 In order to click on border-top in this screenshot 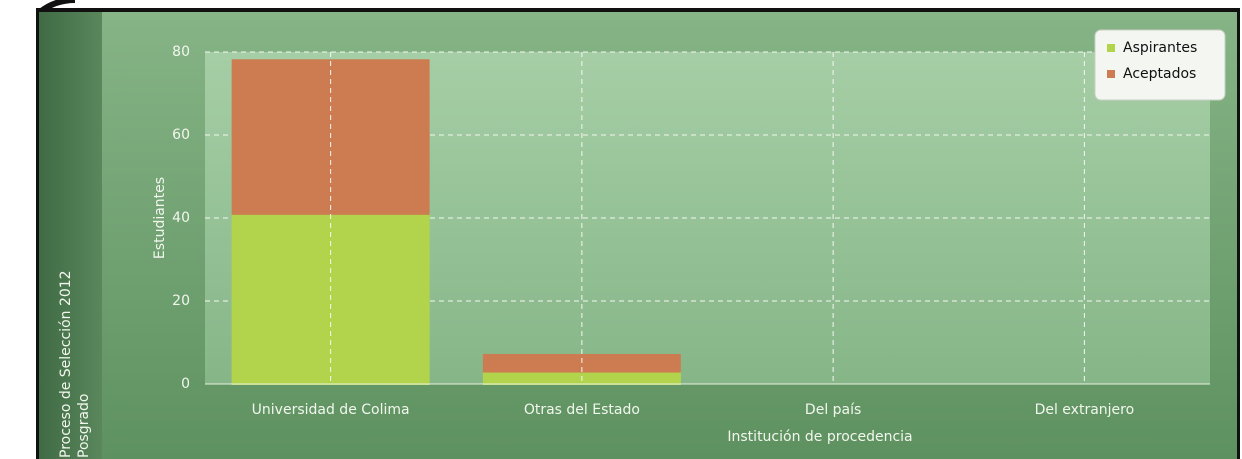, I will do `click(638, 10)`.